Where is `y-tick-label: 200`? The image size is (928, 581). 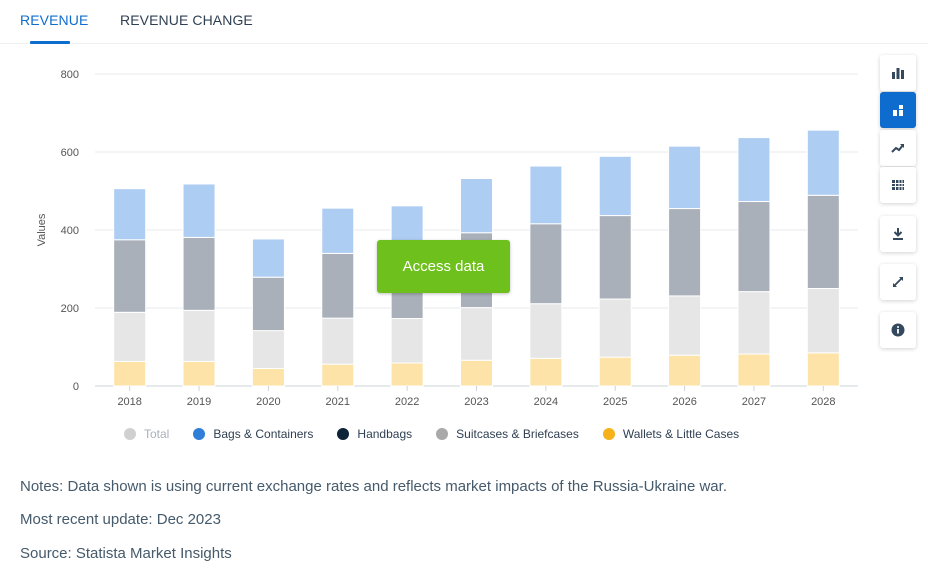
y-tick-label: 200 is located at coordinates (70, 309).